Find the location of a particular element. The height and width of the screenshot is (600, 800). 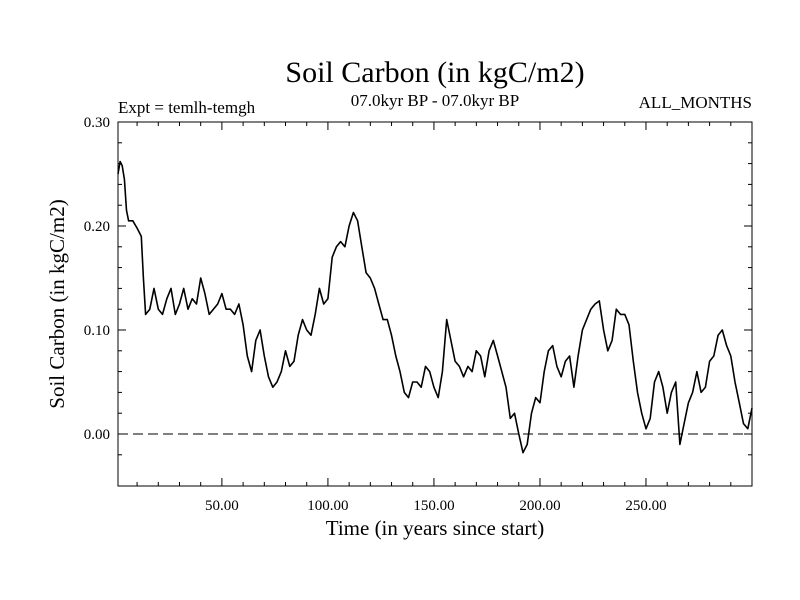

x-tick-labels: 50.00 100.00 150.00 200.00 250.00 is located at coordinates (436, 506).